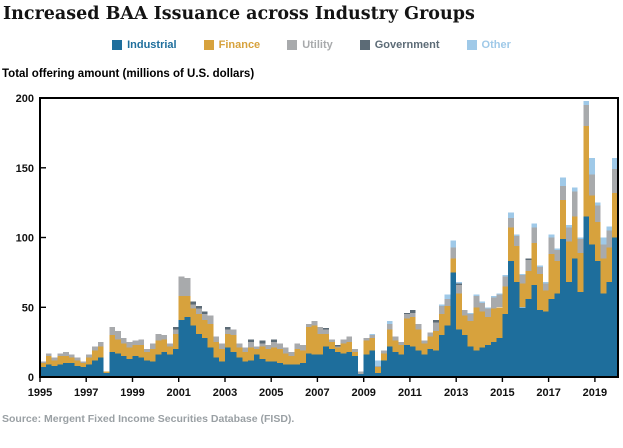 This screenshot has width=623, height=448. Describe the element at coordinates (476, 335) in the screenshot. I see `bar-2013Q4` at that location.